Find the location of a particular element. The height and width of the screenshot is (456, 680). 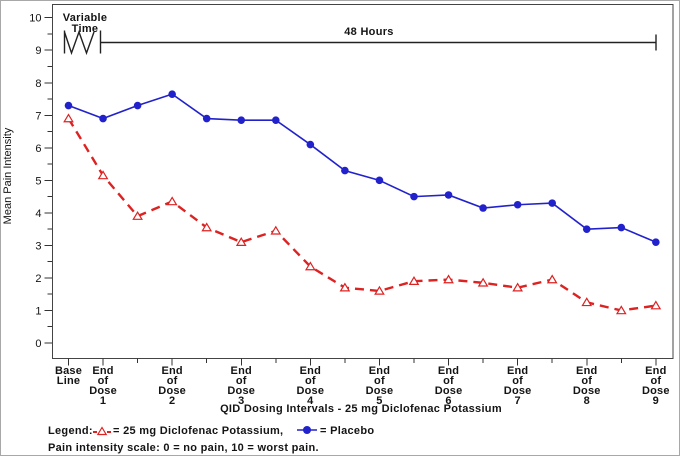

legend-diclofenac-label: = 25 mg Diclofenac Potassium, is located at coordinates (198, 431).